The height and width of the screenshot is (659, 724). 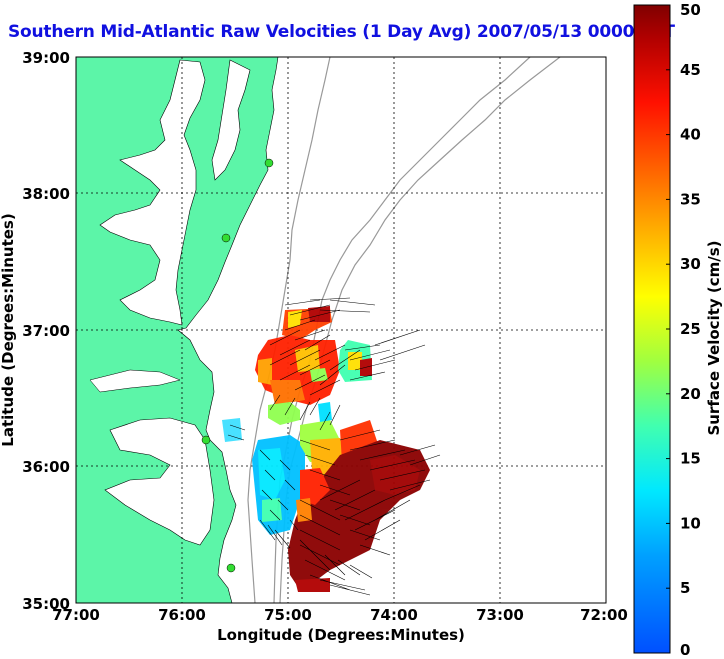 I want to click on velocity-vectors, so click(x=334, y=446).